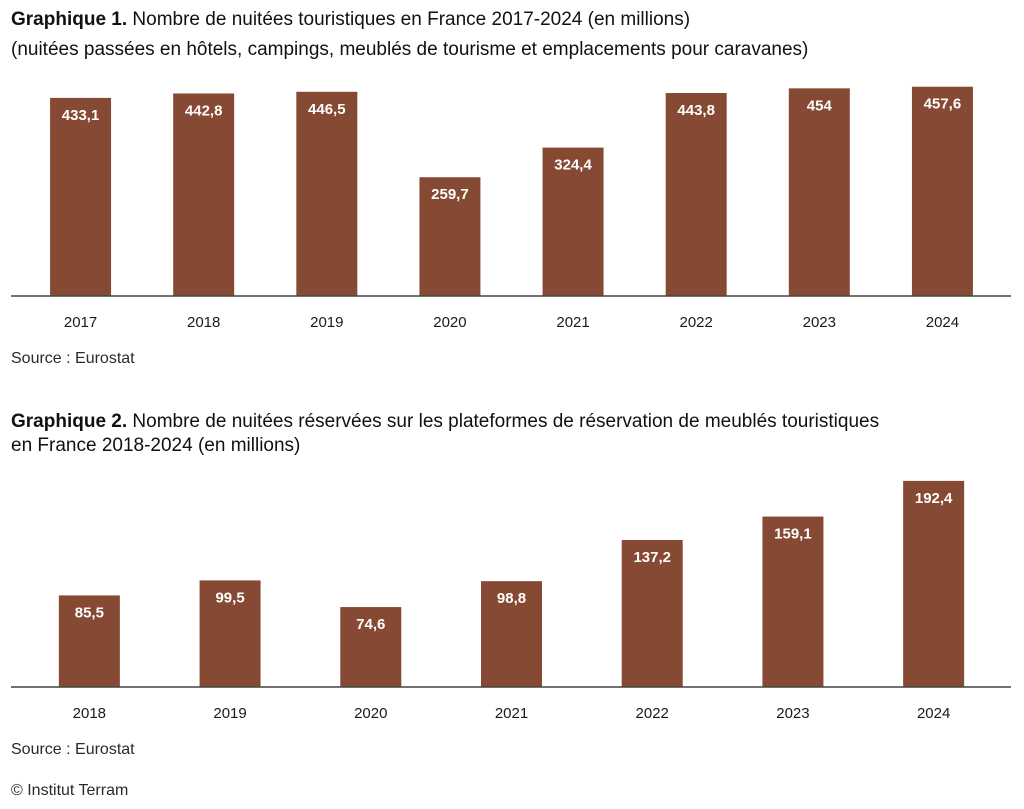  I want to click on value-label-2019: 99,5, so click(229, 597).